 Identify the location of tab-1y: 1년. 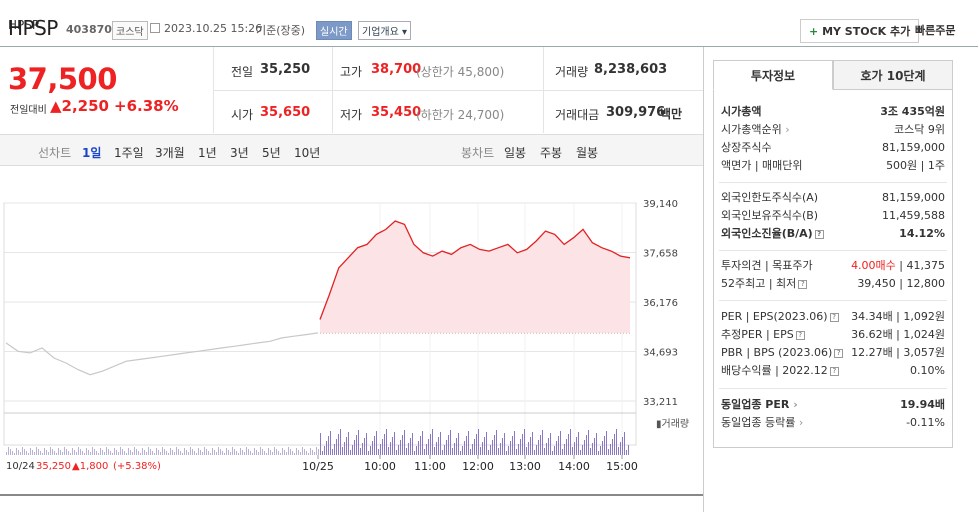
(207, 153).